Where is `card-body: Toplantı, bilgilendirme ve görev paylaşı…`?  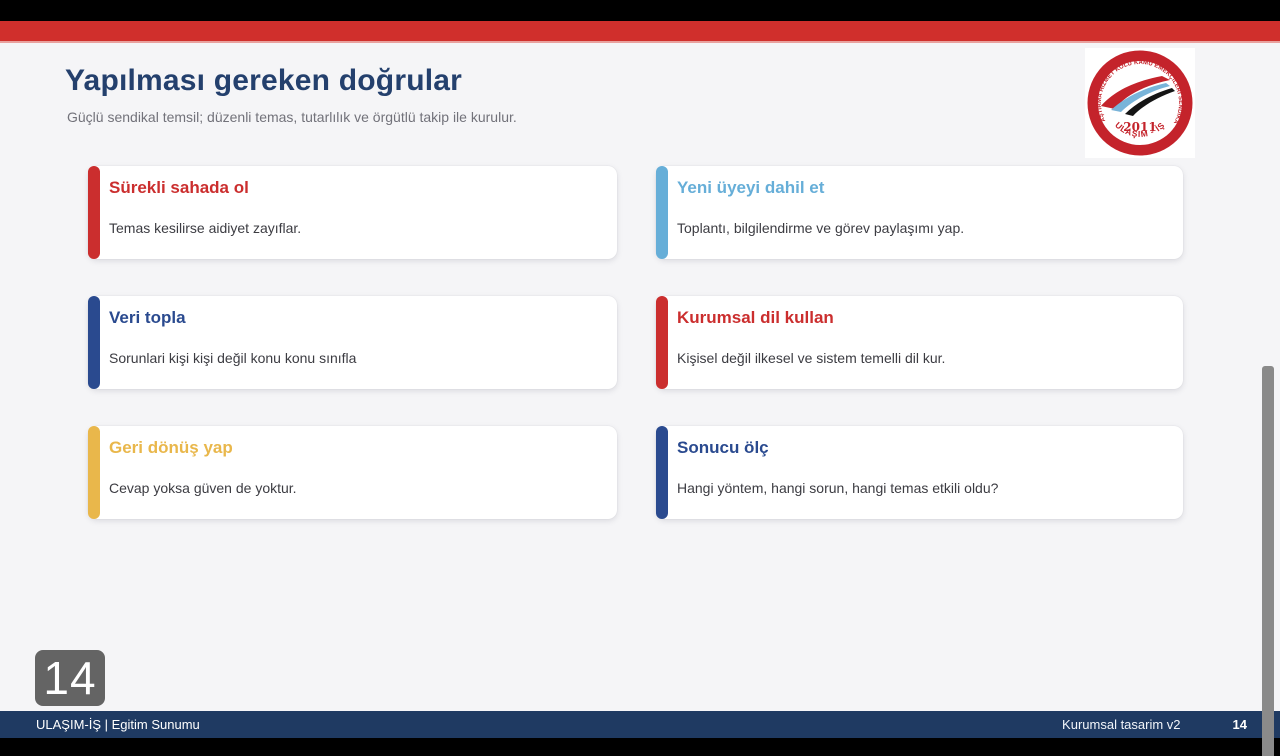 card-body: Toplantı, bilgilendirme ve görev paylaşı… is located at coordinates (821, 228).